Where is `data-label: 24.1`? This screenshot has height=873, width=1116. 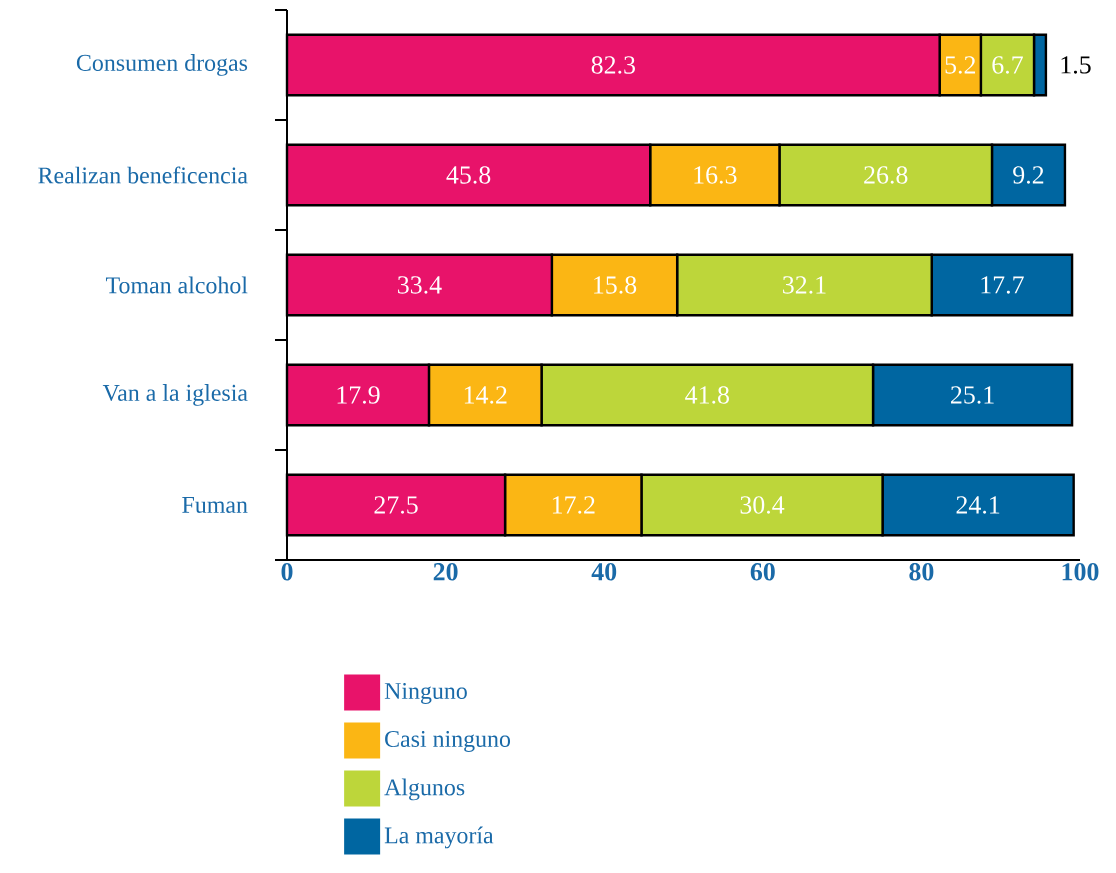
data-label: 24.1 is located at coordinates (978, 505).